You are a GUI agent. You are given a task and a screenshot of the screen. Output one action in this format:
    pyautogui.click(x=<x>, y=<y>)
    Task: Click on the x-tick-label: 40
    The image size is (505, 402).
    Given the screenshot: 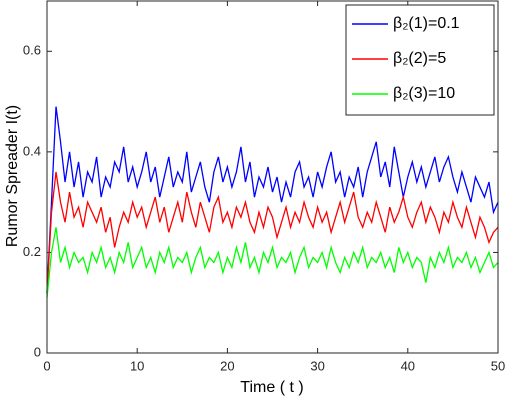 What is the action you would take?
    pyautogui.click(x=408, y=365)
    